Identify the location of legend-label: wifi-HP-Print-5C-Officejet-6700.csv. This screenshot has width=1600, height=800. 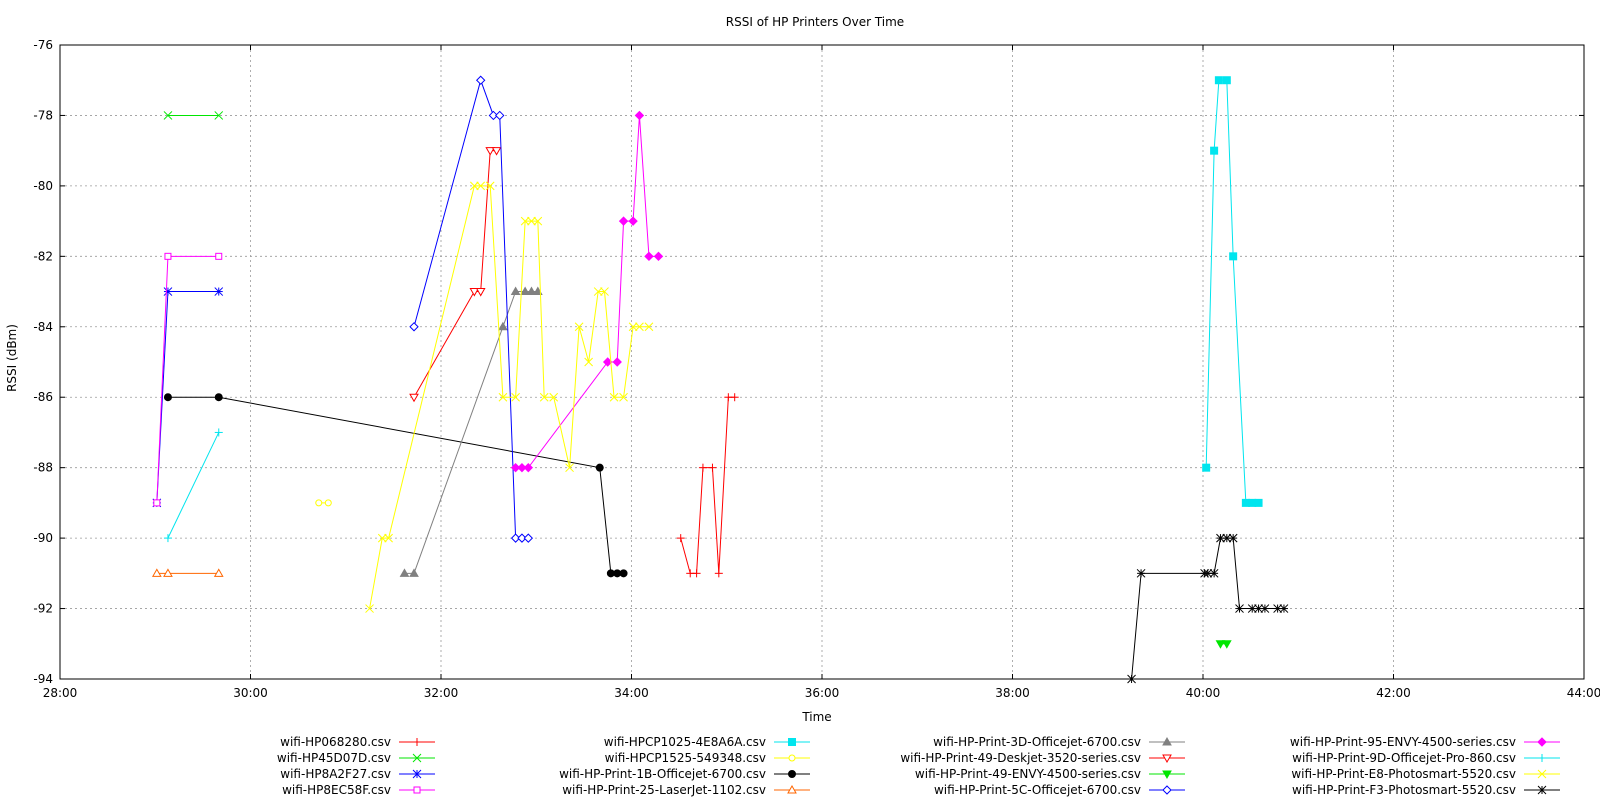
(1037, 790).